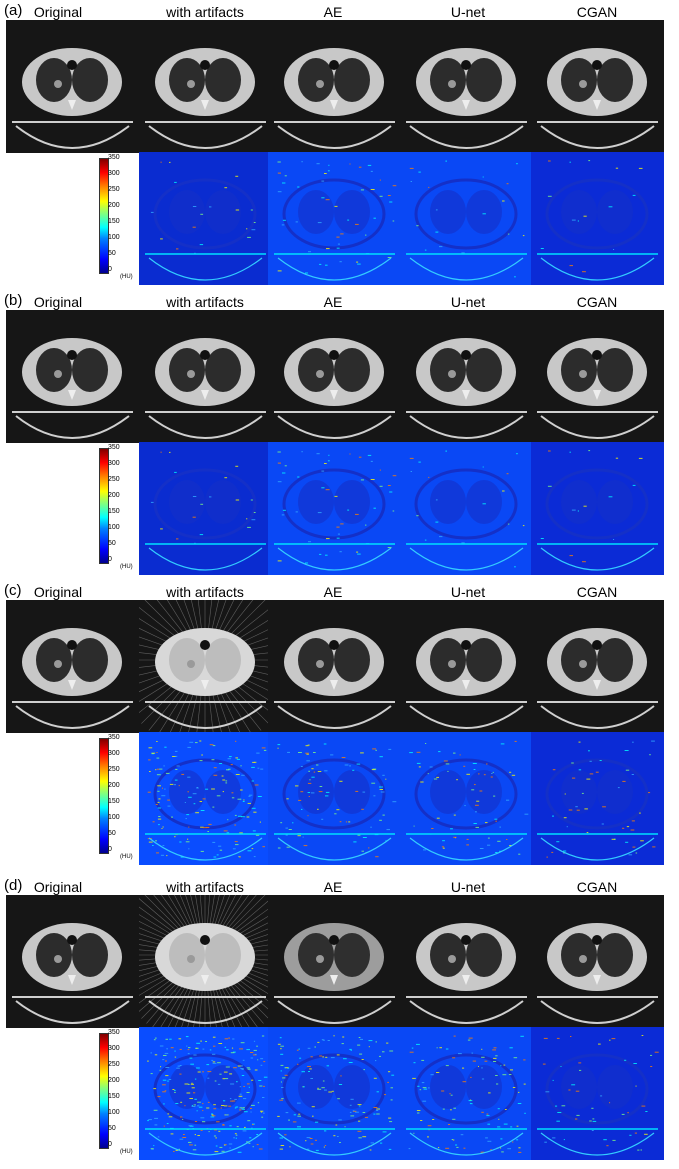 The width and height of the screenshot is (679, 1169). I want to click on panel-label: (c), so click(13, 590).